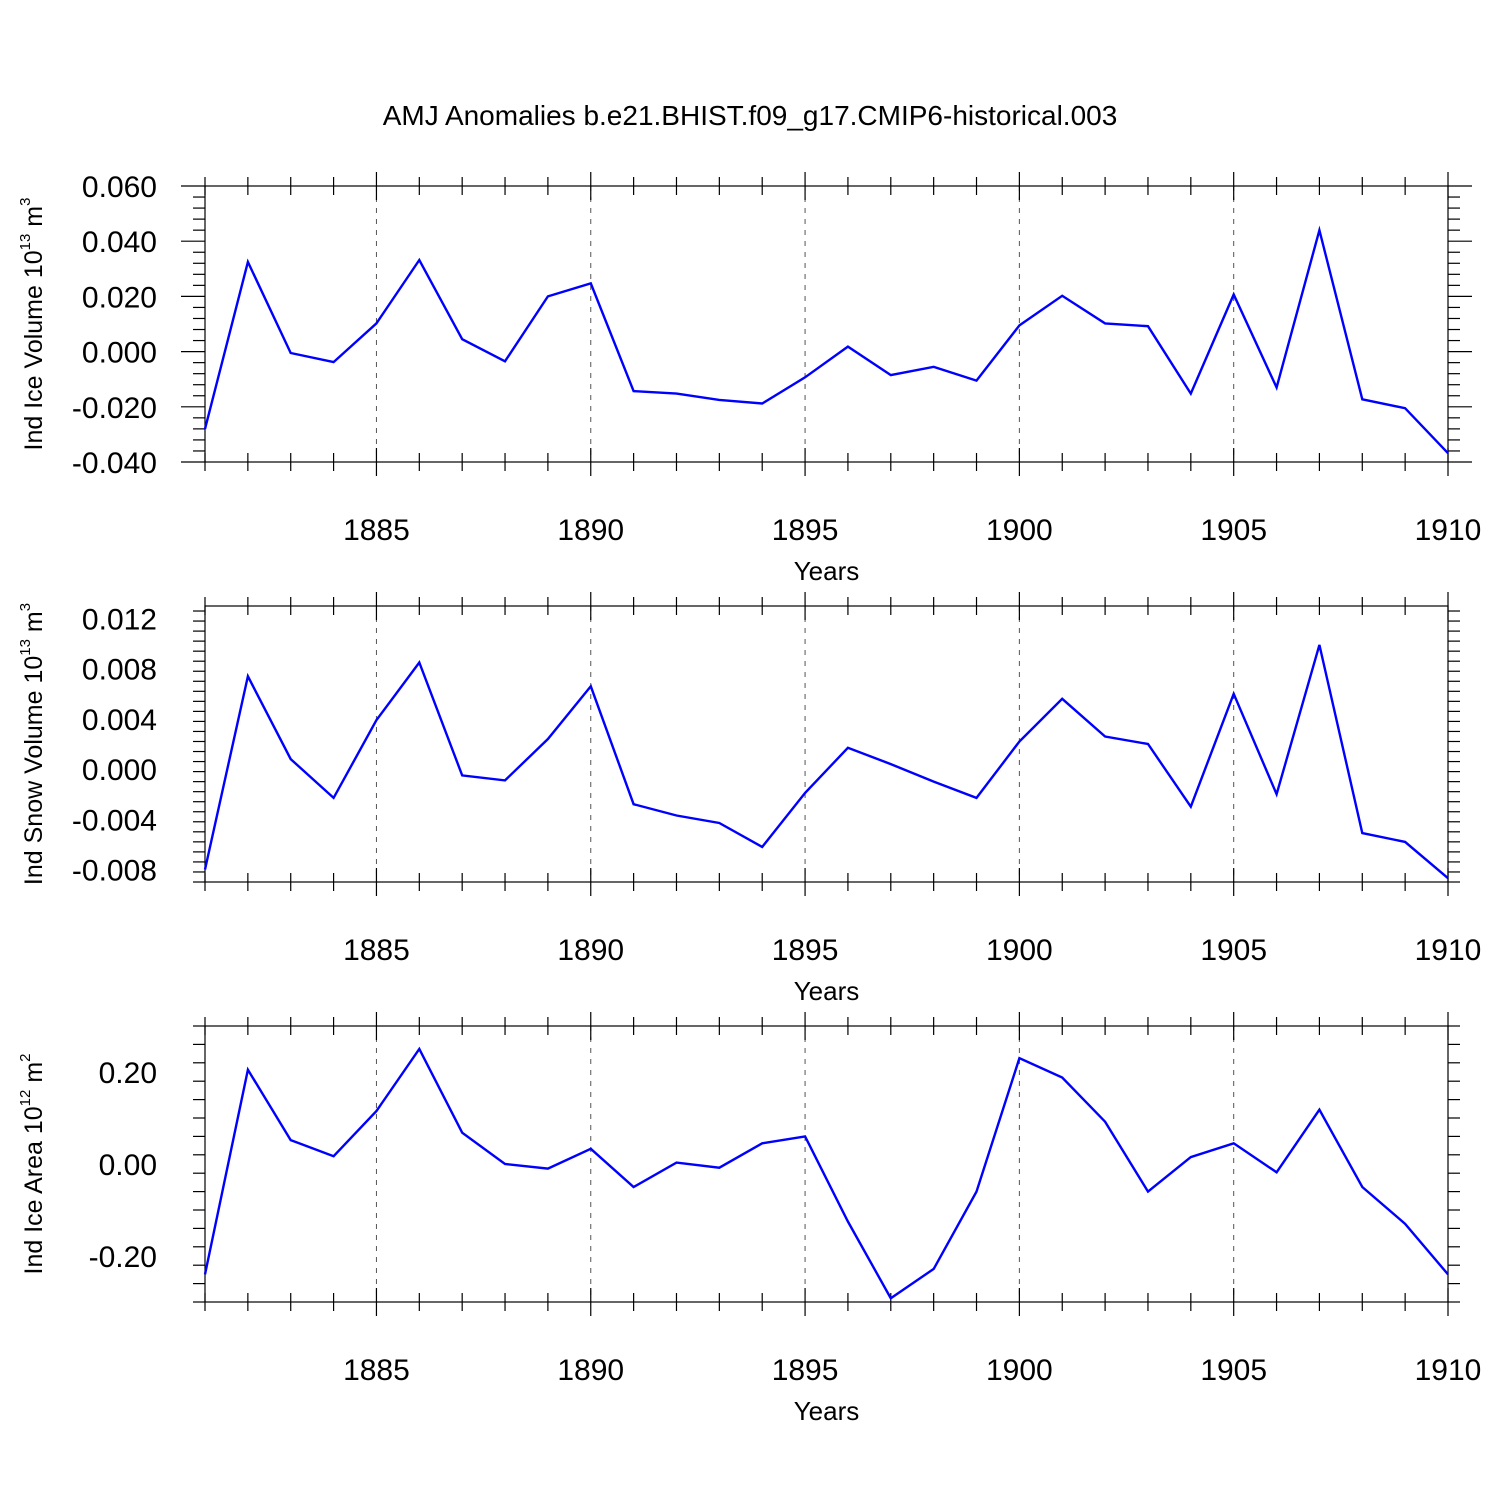 The image size is (1500, 1500). What do you see at coordinates (119, 720) in the screenshot?
I see `y-tick-label: 0.004` at bounding box center [119, 720].